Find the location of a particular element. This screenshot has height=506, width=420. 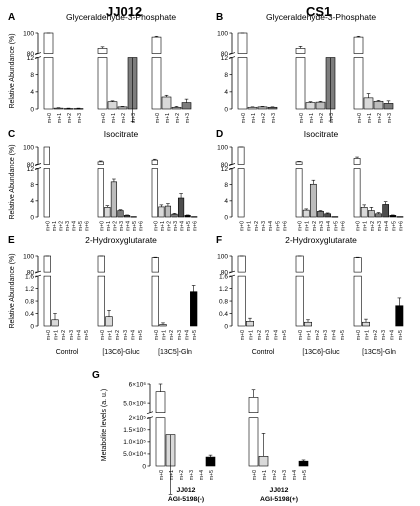

y-tick-label: 12 is located at coordinates (31, 169).